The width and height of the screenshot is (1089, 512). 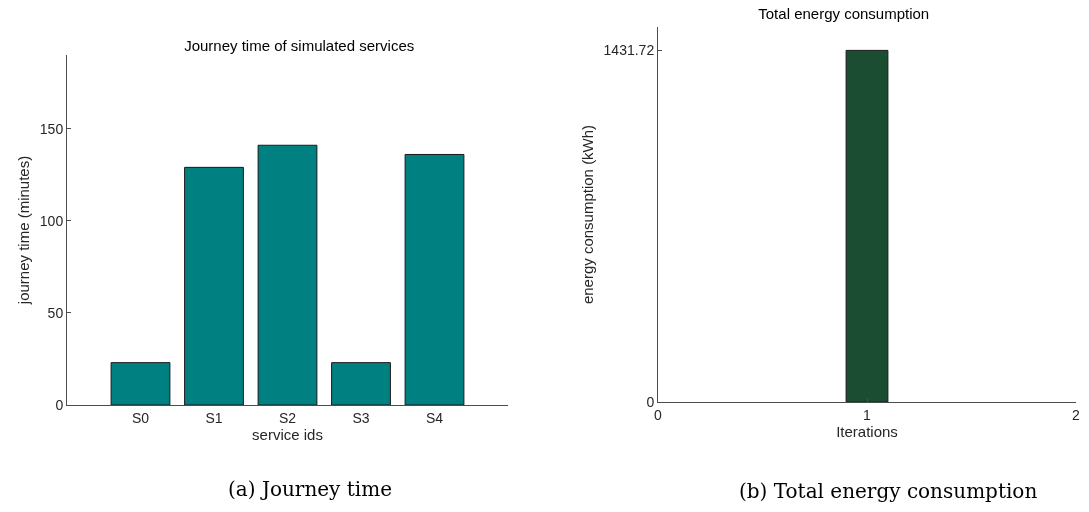 I want to click on x-axis-title: service ids, so click(x=287, y=434).